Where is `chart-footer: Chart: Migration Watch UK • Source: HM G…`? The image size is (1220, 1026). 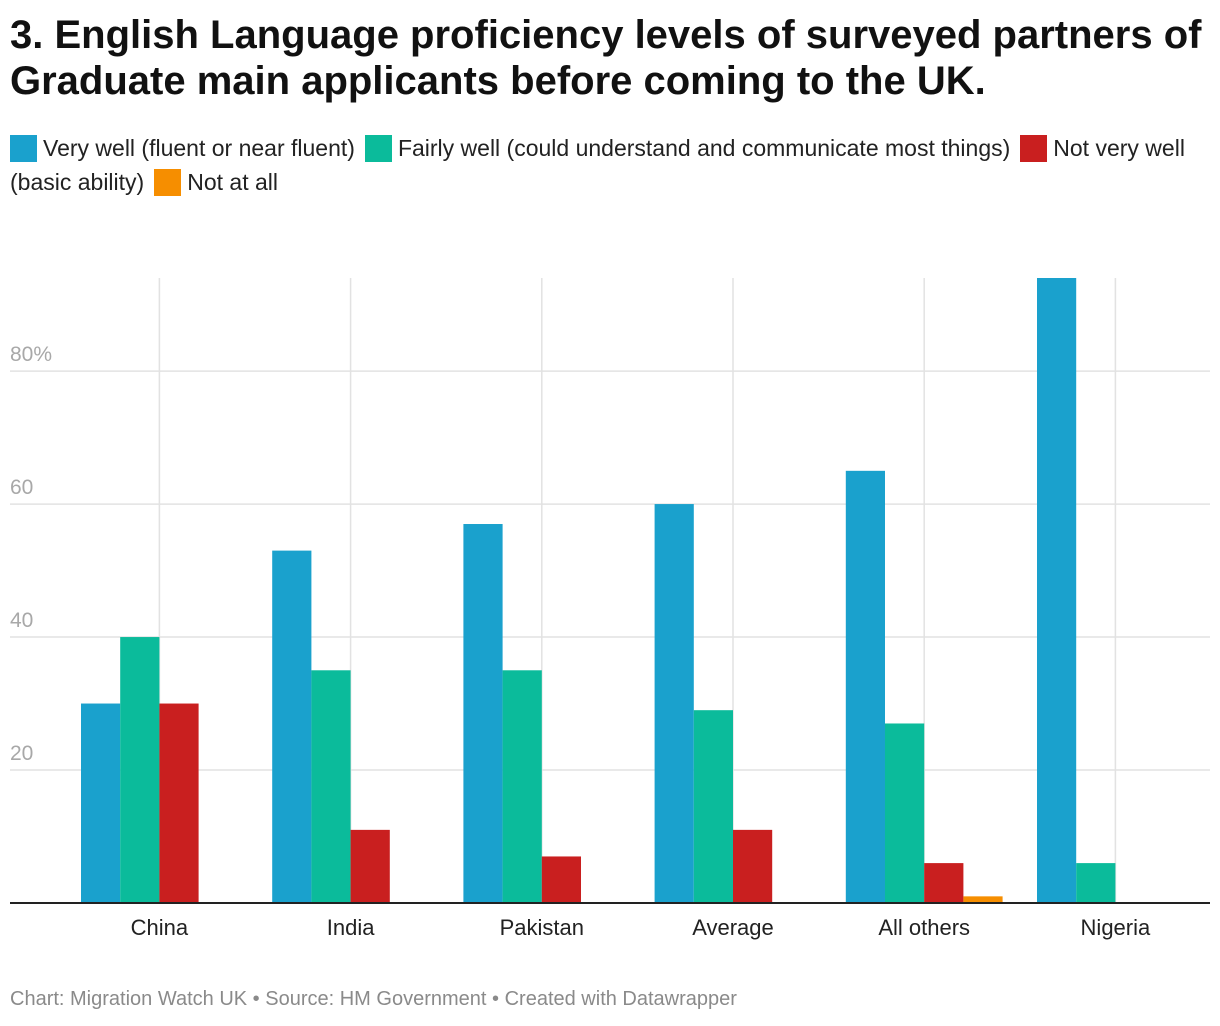
chart-footer: Chart: Migration Watch UK • Source: HM G… is located at coordinates (373, 999).